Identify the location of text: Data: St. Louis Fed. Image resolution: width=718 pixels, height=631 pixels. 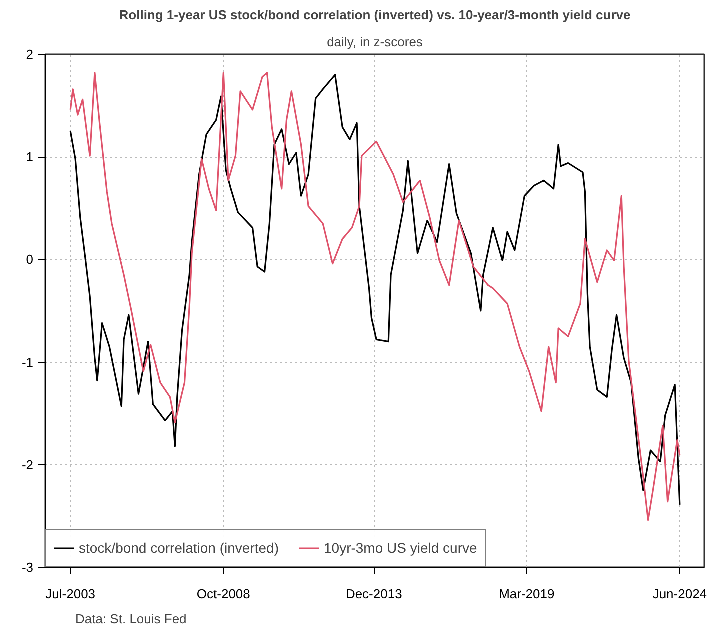
(131, 619).